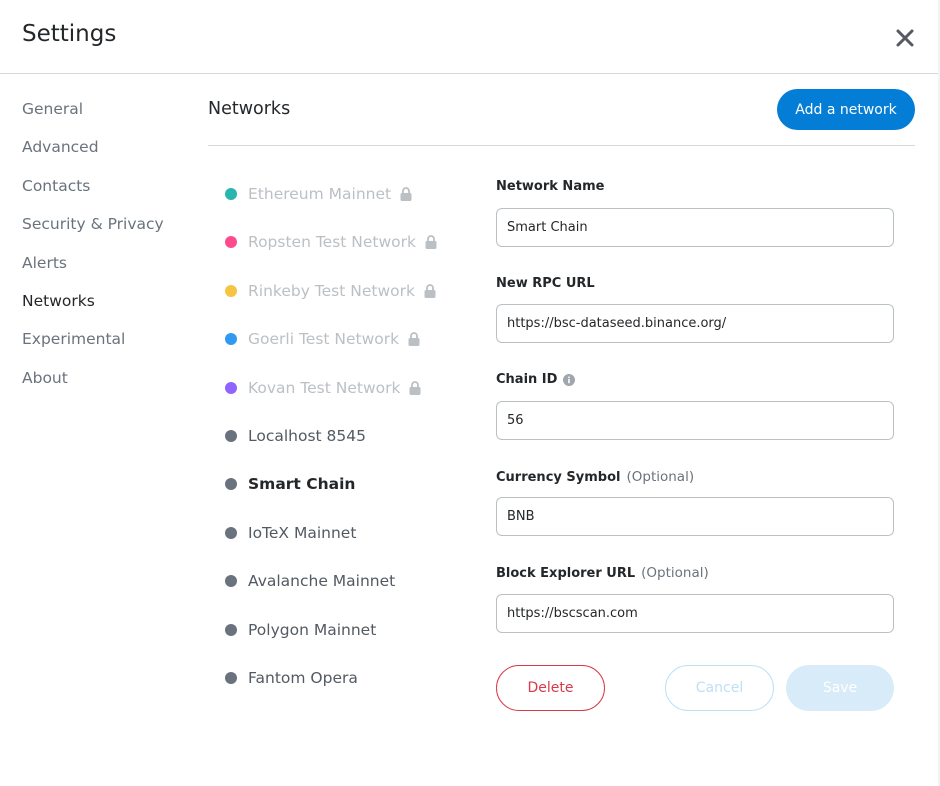 The image size is (940, 786). I want to click on sidebar-item-contacts: Contacts, so click(56, 186).